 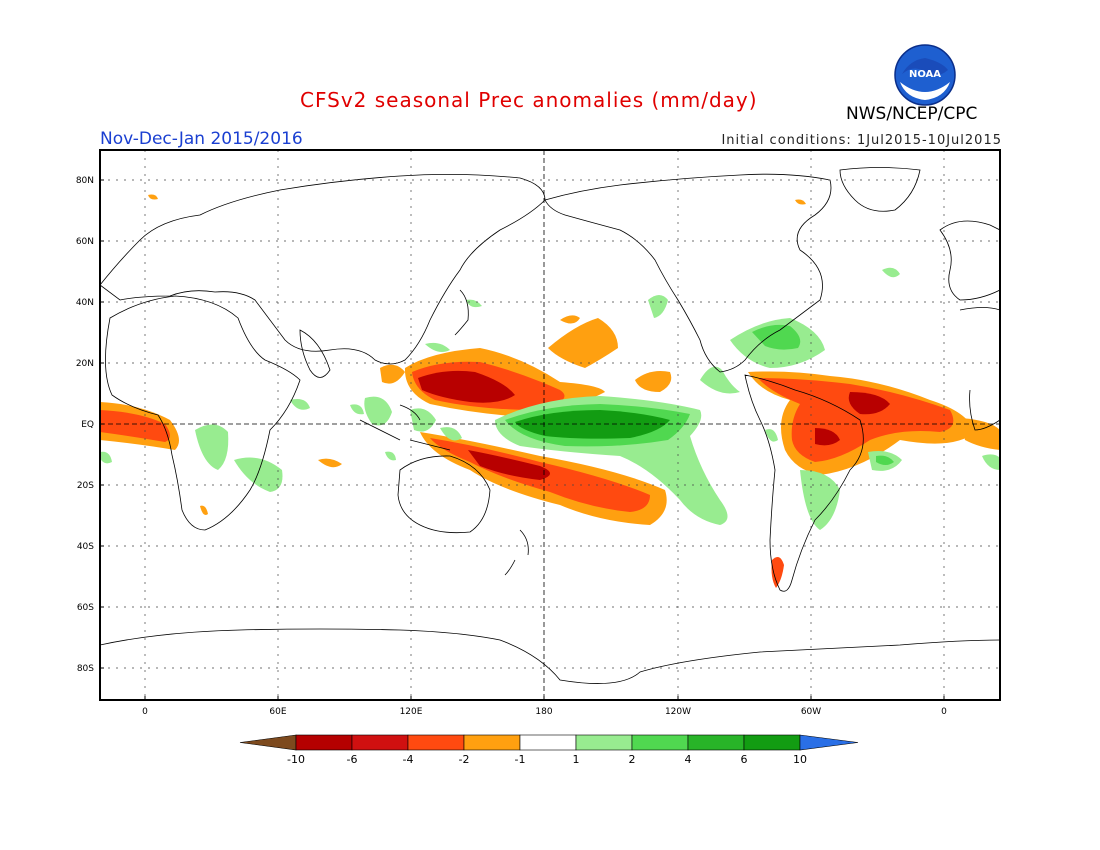 I want to click on colorbar-label: -2, so click(x=464, y=759).